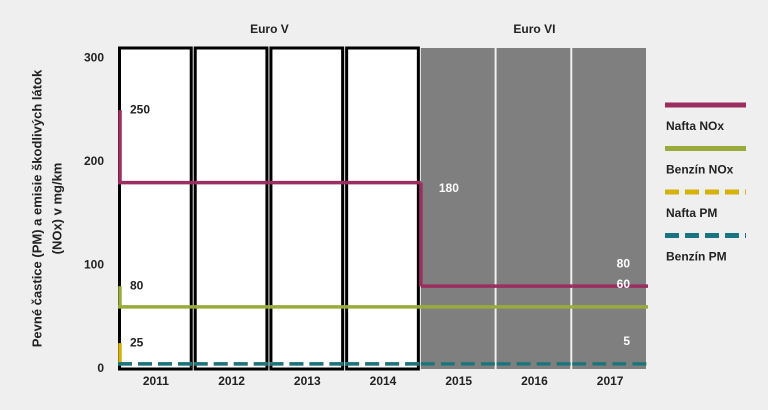 This screenshot has width=768, height=410. What do you see at coordinates (626, 341) in the screenshot?
I see `data-label: 5` at bounding box center [626, 341].